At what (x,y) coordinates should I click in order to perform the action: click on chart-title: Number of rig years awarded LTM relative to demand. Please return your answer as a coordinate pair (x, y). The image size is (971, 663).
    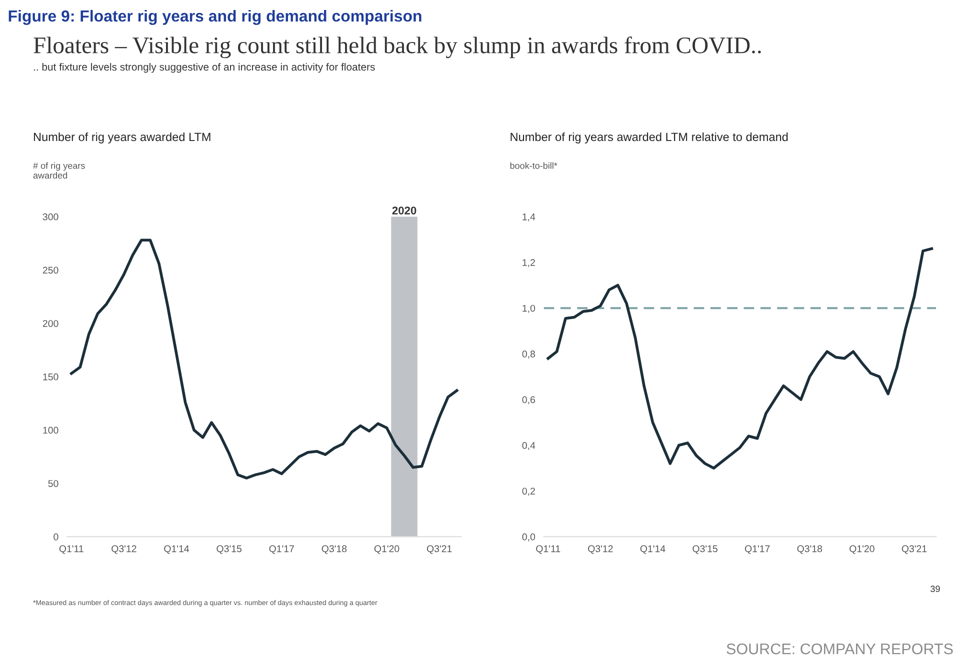
    Looking at the image, I should click on (649, 138).